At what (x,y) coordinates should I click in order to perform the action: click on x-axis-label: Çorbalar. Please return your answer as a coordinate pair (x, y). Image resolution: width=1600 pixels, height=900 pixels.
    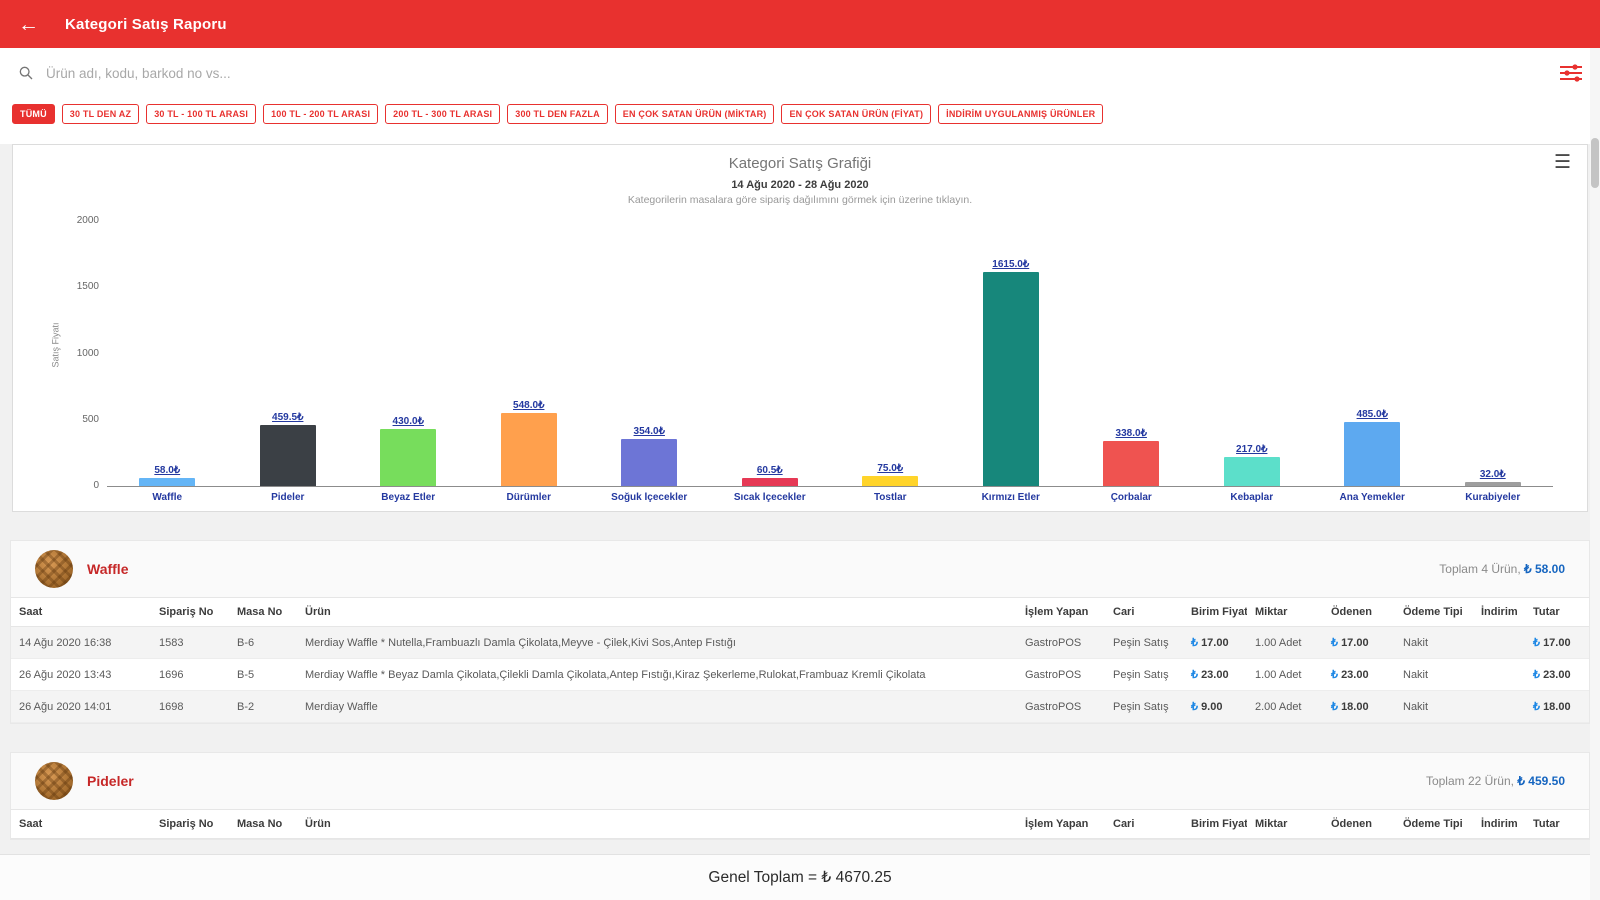
    Looking at the image, I should click on (1131, 497).